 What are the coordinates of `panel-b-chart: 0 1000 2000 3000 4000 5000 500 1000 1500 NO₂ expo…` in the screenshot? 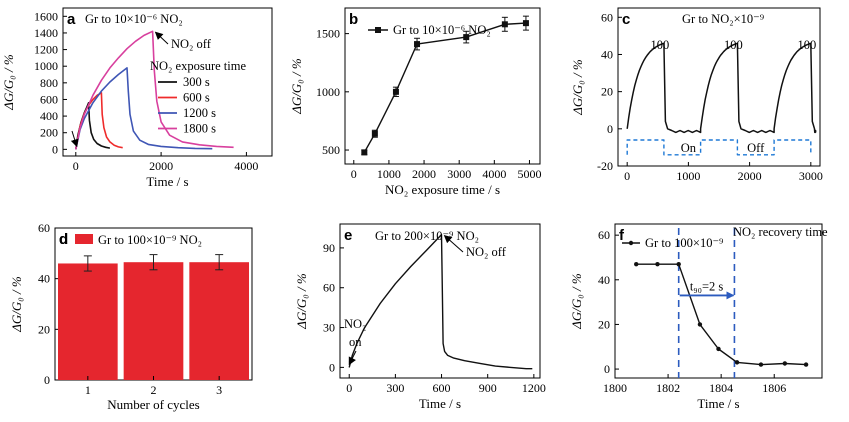 It's located at (415, 102).